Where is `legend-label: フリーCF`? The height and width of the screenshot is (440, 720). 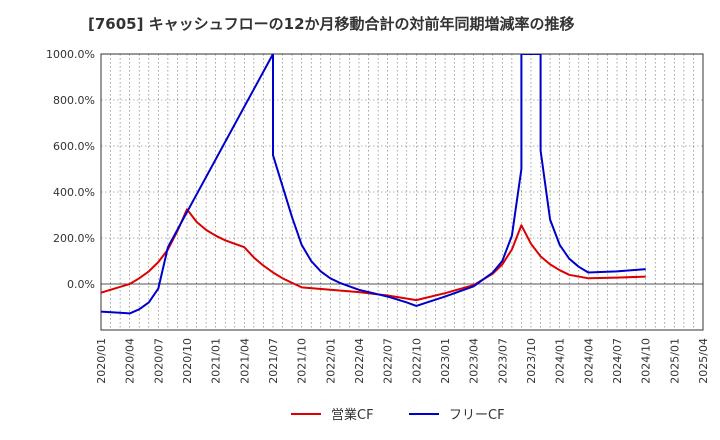 legend-label: フリーCF is located at coordinates (477, 415).